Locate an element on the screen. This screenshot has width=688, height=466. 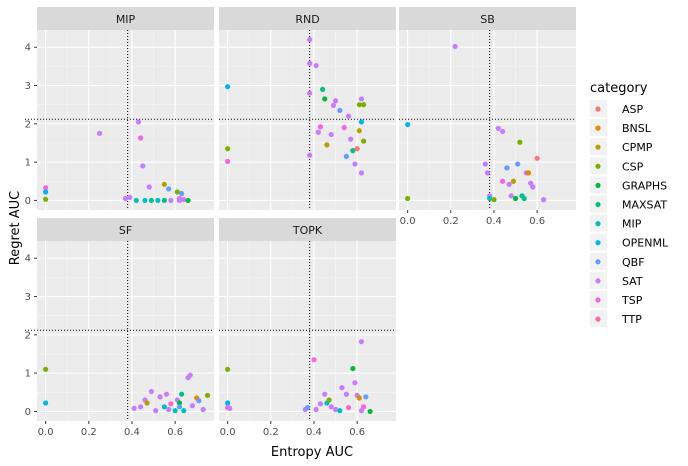
legend-key-asp is located at coordinates (598, 109).